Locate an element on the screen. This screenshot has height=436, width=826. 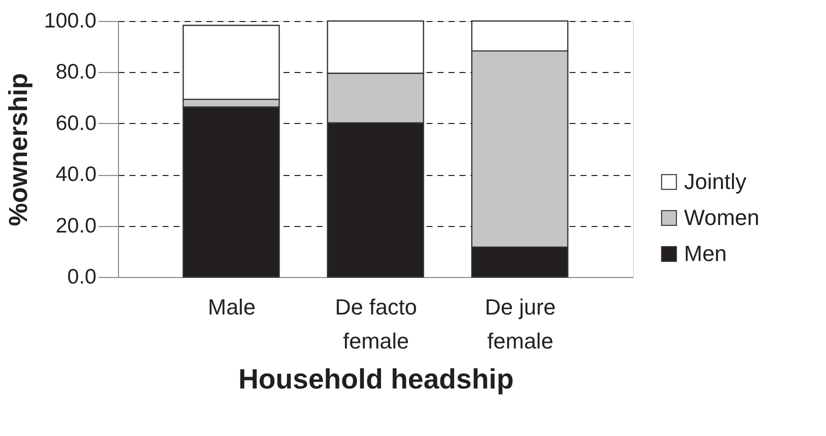
x-tick-label: De jure female is located at coordinates (520, 324).